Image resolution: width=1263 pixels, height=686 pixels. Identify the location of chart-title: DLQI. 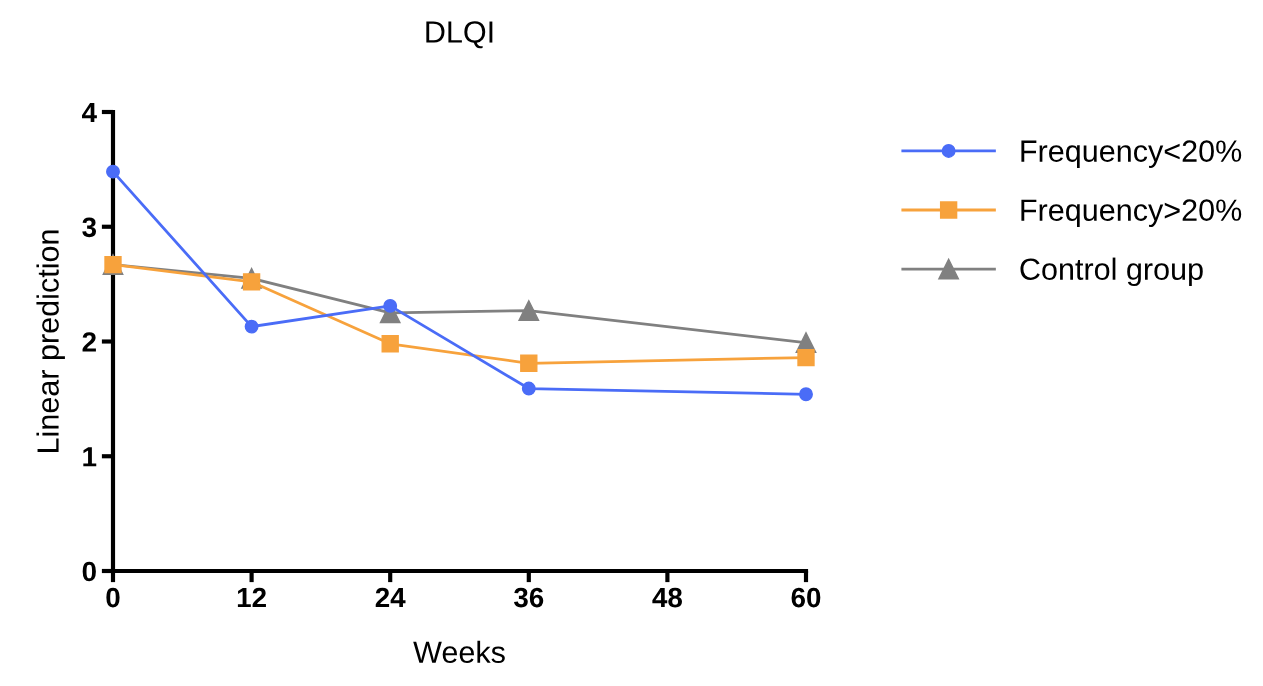
(459, 35).